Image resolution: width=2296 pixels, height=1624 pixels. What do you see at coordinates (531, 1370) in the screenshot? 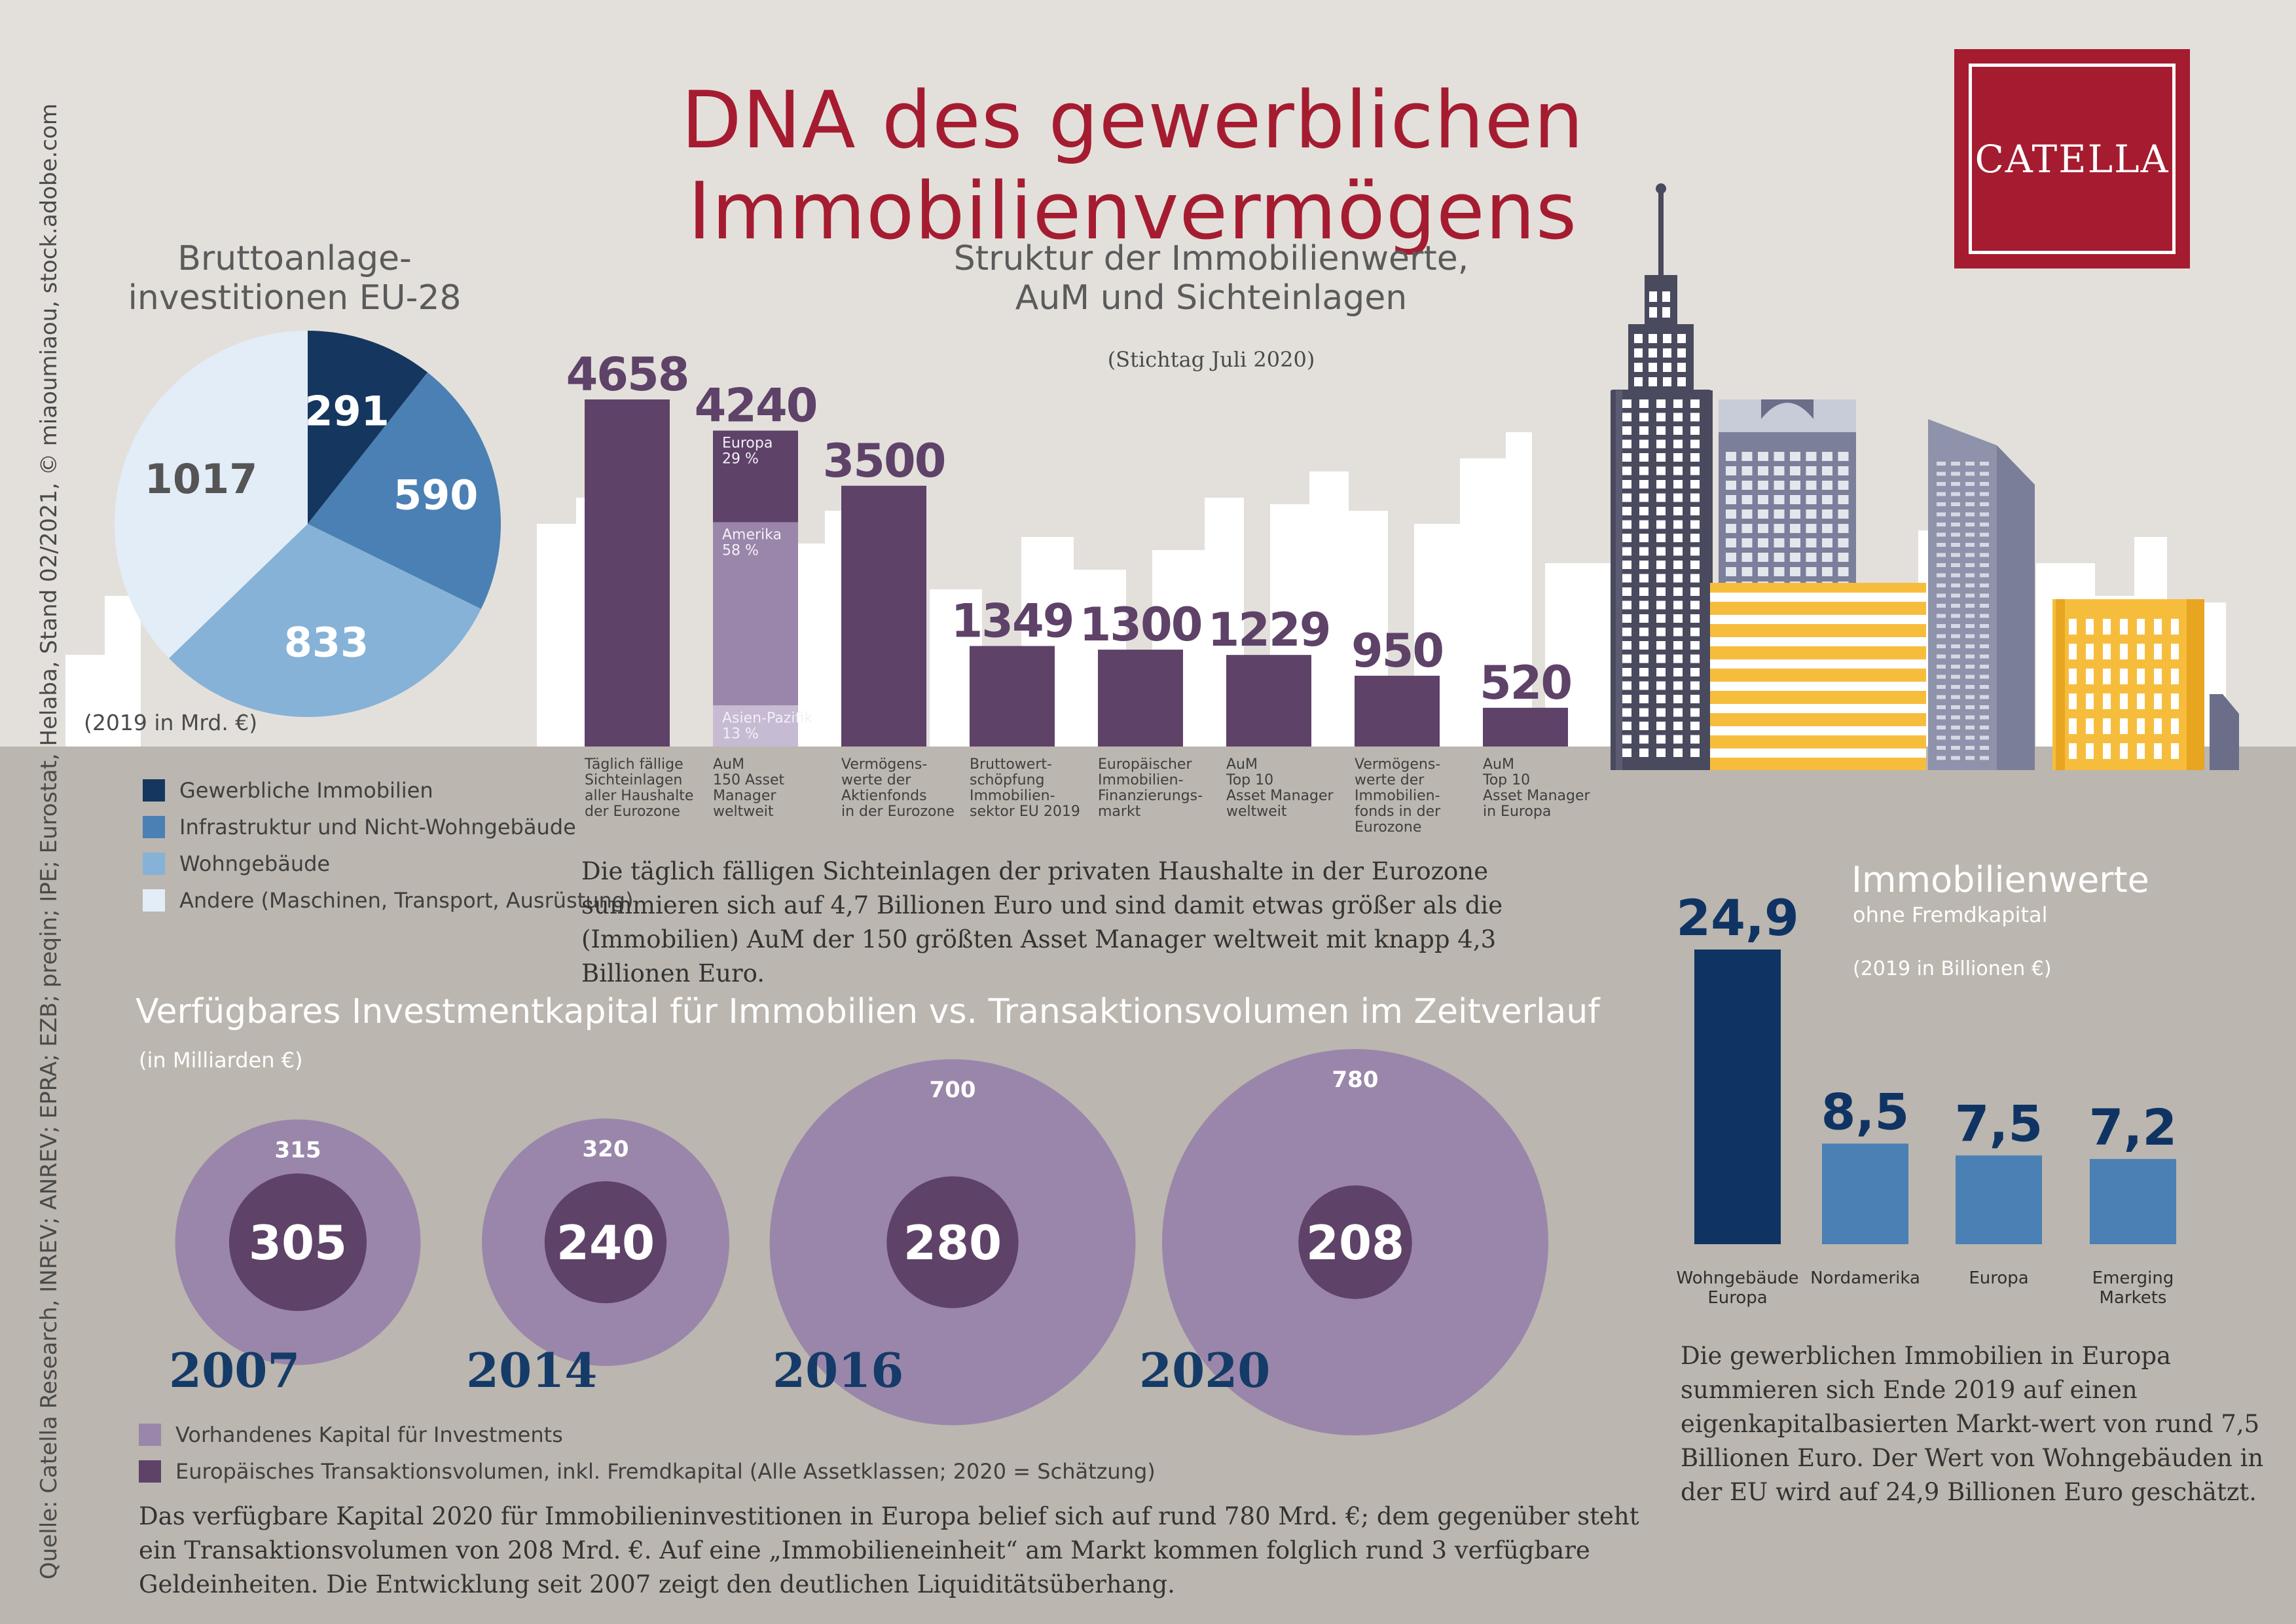
I see `year-label: 2014` at bounding box center [531, 1370].